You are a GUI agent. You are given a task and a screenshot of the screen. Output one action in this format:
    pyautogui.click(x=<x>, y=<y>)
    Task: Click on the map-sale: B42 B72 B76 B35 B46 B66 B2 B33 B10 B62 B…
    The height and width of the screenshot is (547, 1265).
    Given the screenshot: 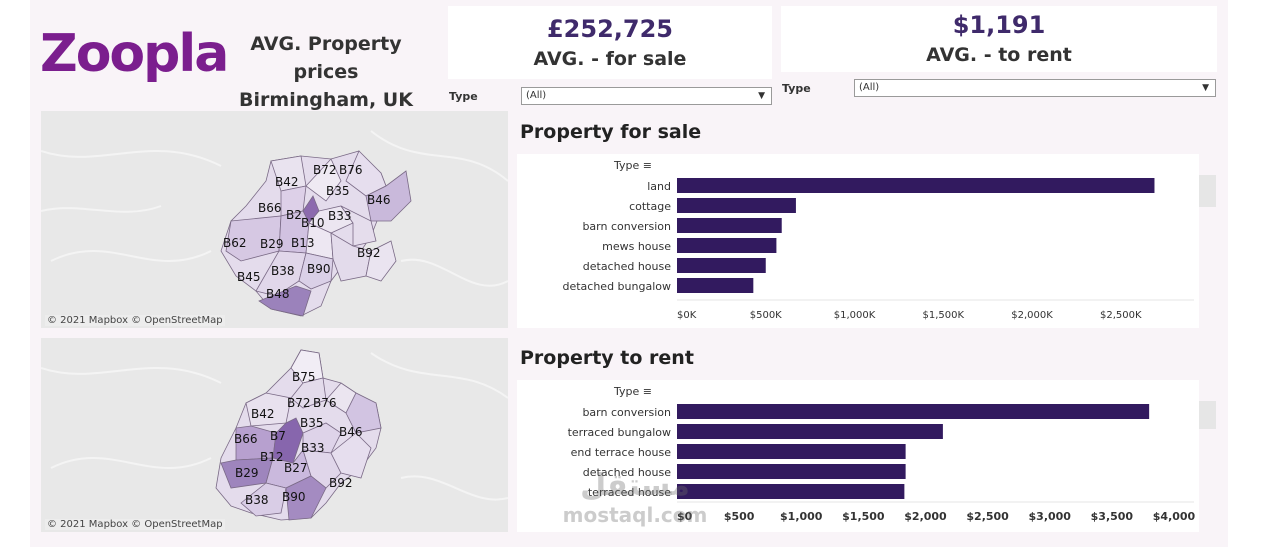 What is the action you would take?
    pyautogui.click(x=274, y=219)
    